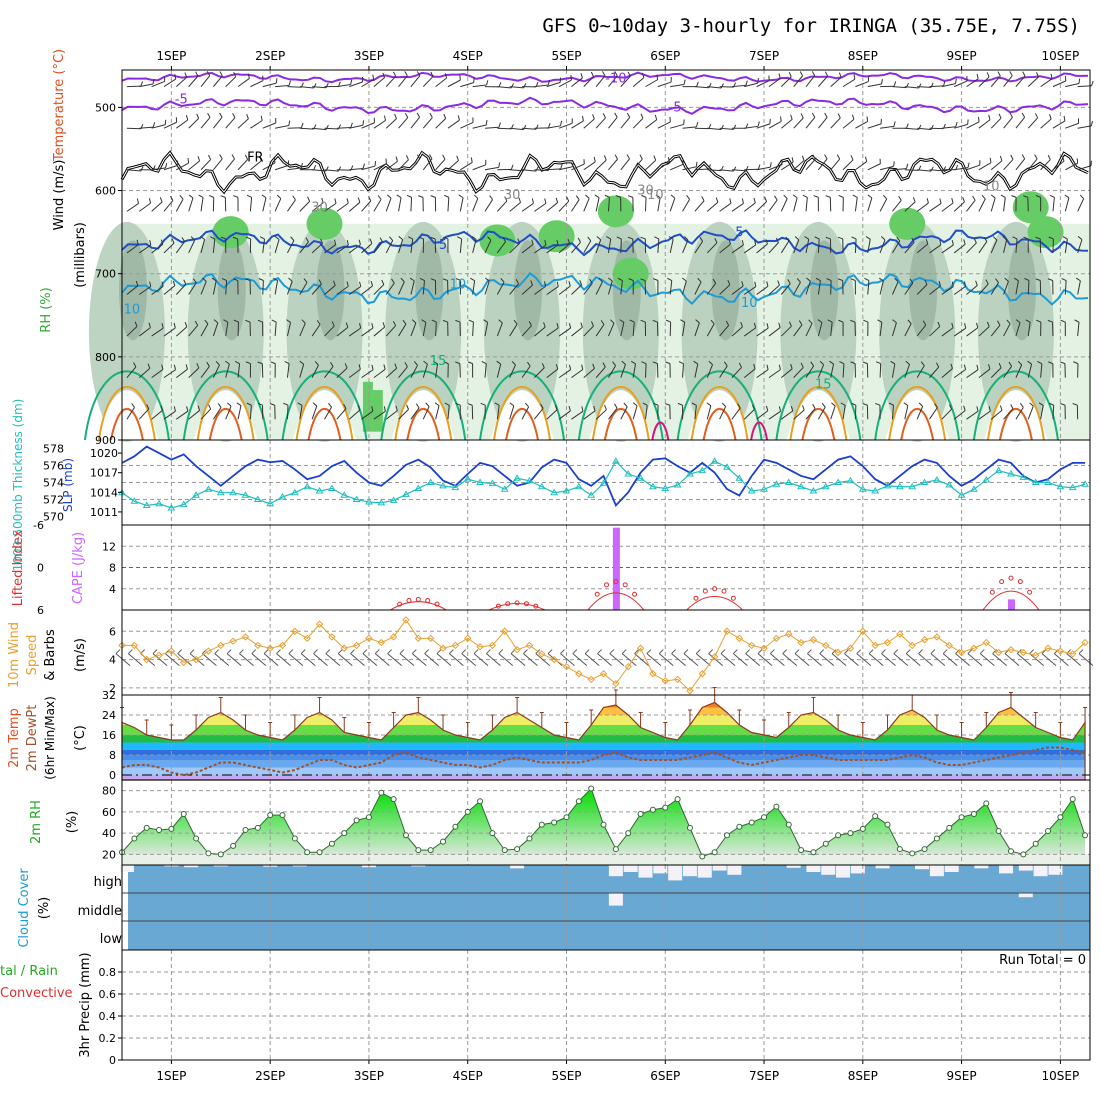 This screenshot has height=1100, width=1100. Describe the element at coordinates (604, 764) in the screenshot. I see `temp-band` at that location.